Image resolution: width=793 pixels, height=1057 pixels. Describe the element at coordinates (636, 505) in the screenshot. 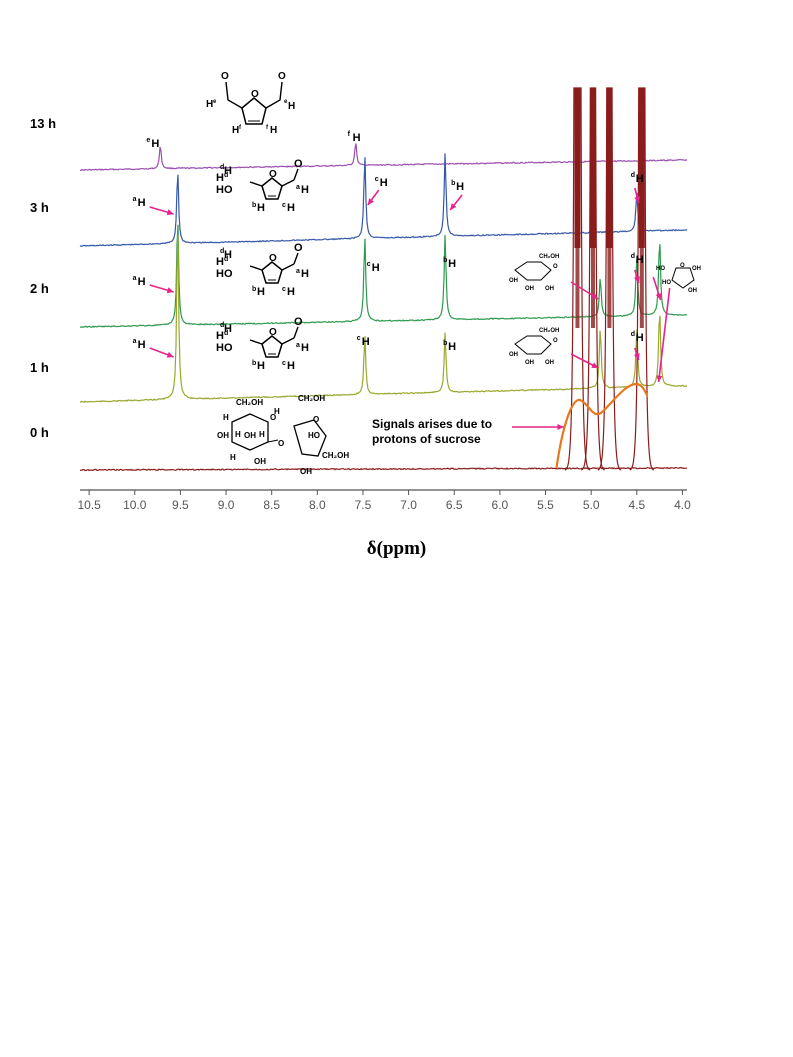

I see `x-tick-label: 4.5` at that location.